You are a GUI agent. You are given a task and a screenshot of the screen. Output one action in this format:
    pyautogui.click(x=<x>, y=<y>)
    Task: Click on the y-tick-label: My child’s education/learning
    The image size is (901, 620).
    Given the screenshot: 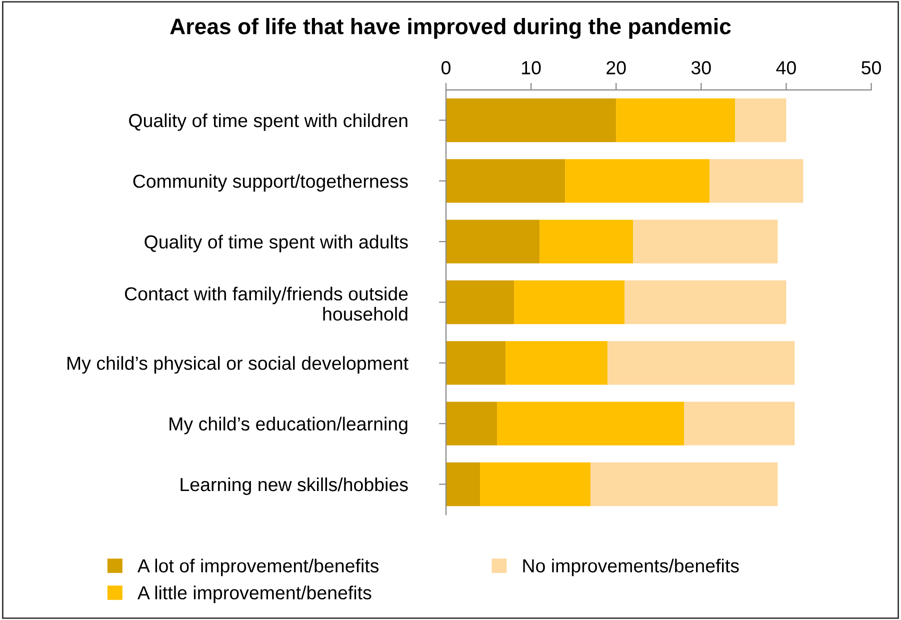 What is the action you would take?
    pyautogui.click(x=289, y=425)
    